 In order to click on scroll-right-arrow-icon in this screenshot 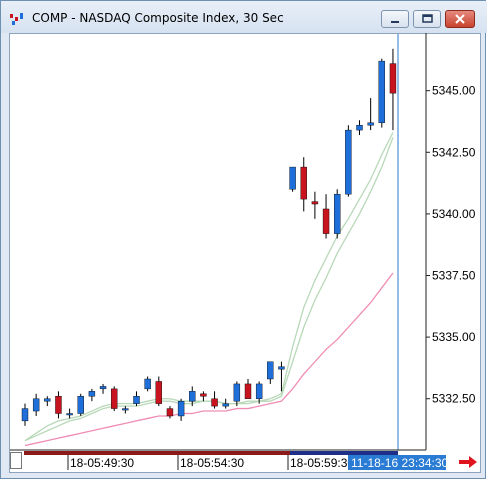, I will do `click(468, 462)`.